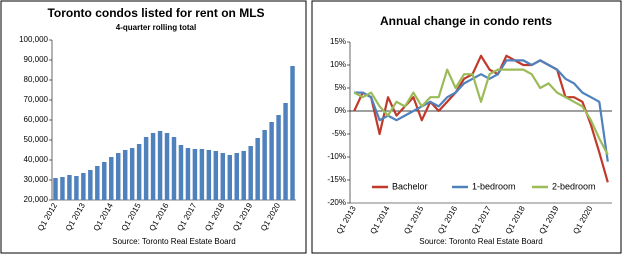 This screenshot has width=623, height=255. Describe the element at coordinates (336, 179) in the screenshot. I see `y-tick-label: -15%` at that location.